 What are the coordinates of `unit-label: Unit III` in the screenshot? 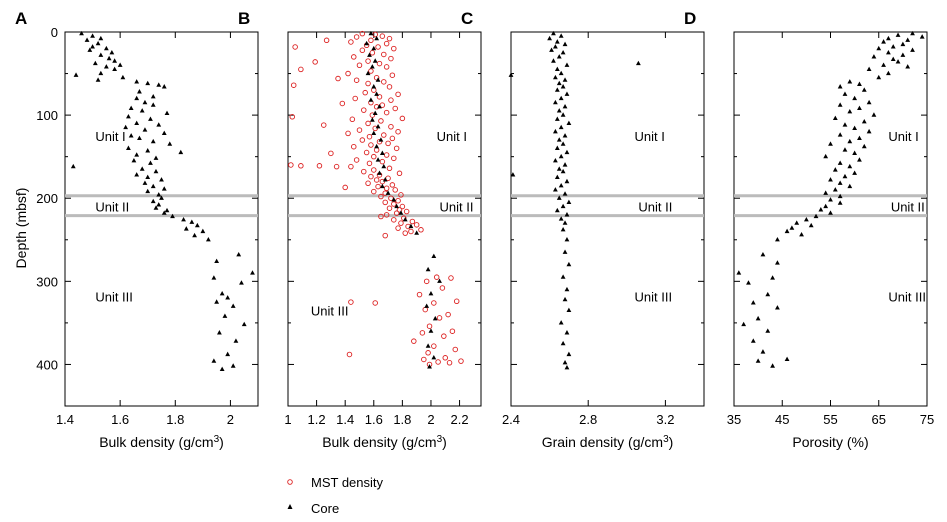 It's located at (907, 296).